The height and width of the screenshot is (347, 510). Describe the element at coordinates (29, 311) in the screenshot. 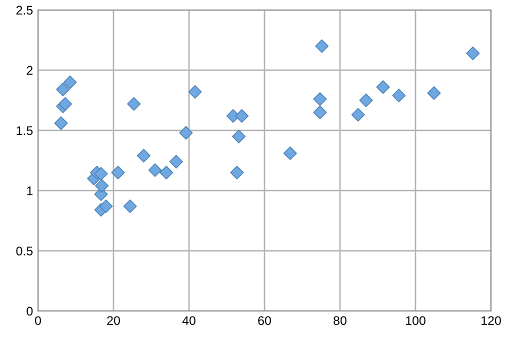

I see `y-tick-label: 0` at that location.